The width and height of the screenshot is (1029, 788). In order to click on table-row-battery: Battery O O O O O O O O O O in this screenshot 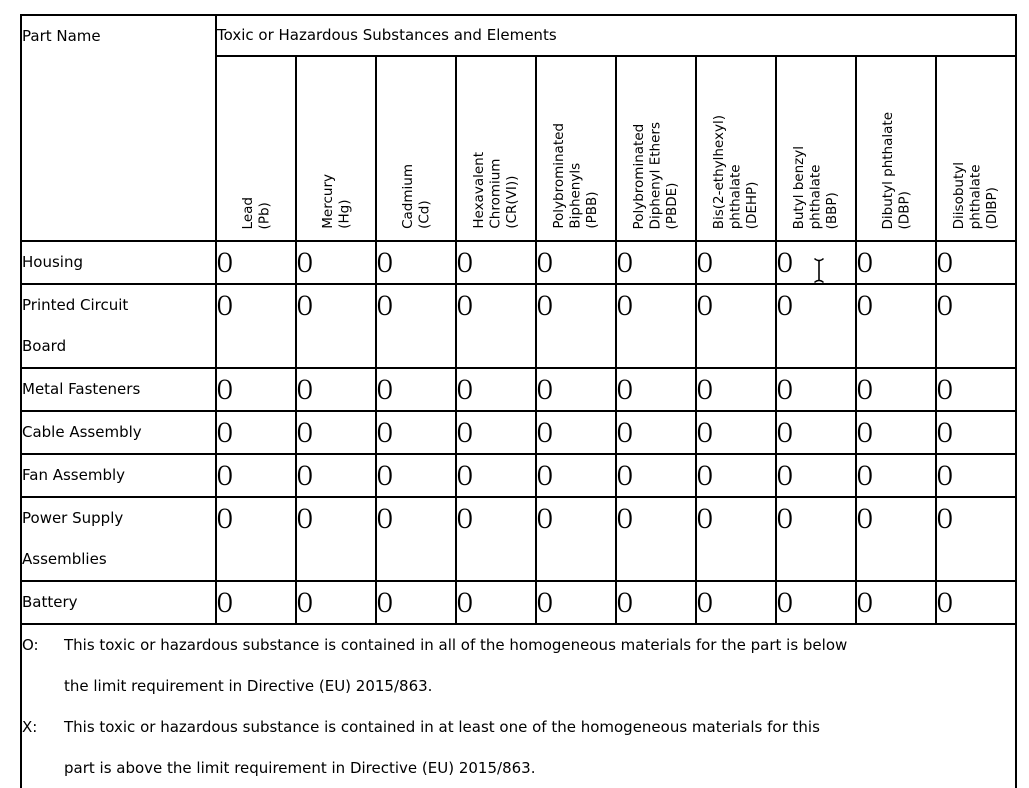, I will do `click(518, 602)`.